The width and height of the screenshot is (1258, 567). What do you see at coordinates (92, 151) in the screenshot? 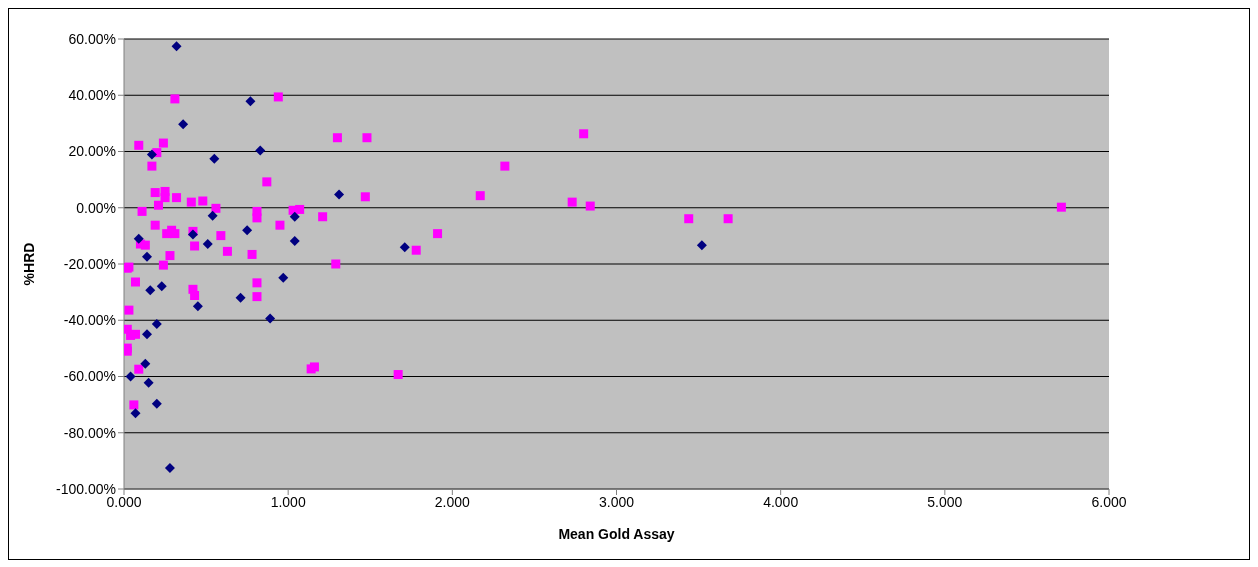
I see `y-tick-label: 20.00%` at bounding box center [92, 151].